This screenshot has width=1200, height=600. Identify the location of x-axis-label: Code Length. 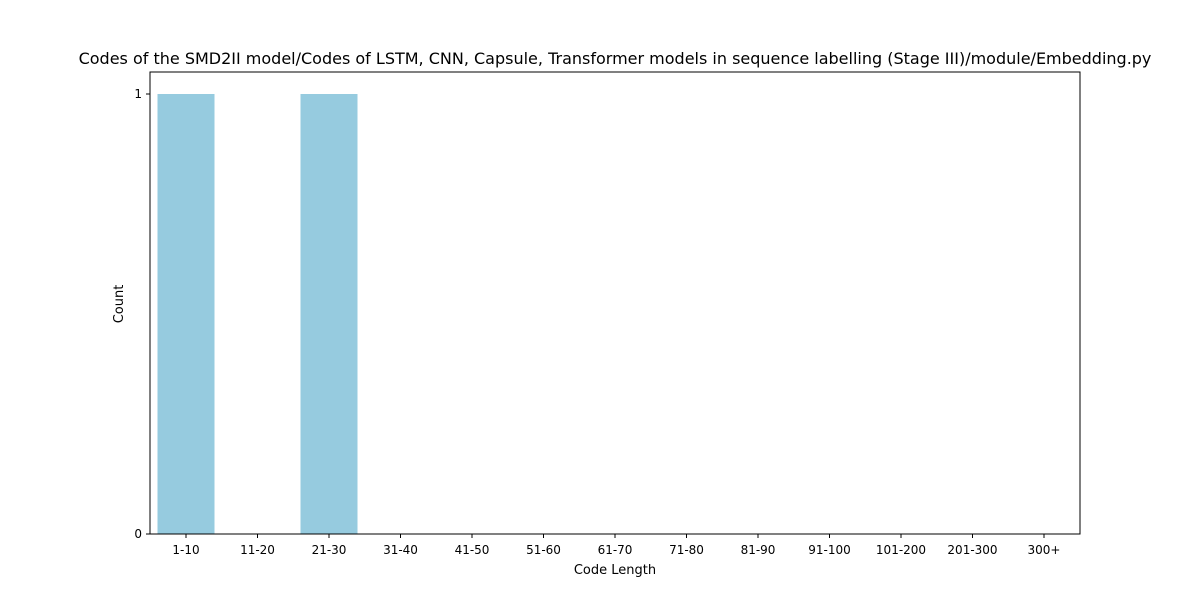
(615, 570).